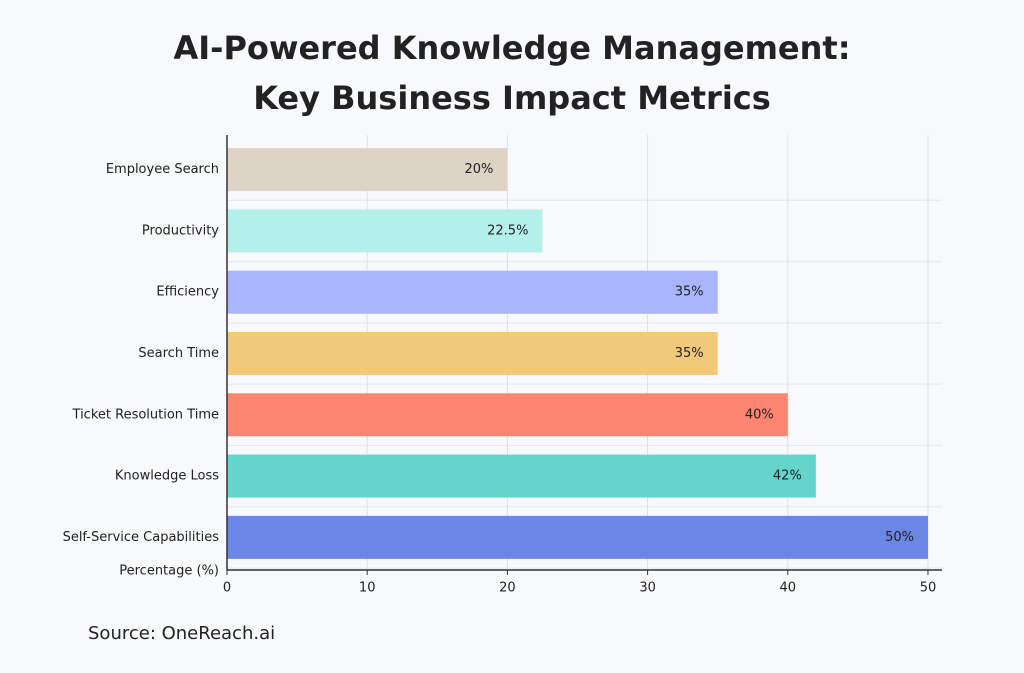 The image size is (1024, 673). What do you see at coordinates (512, 98) in the screenshot?
I see `chart-subtitle: Key Business Impact Metrics` at bounding box center [512, 98].